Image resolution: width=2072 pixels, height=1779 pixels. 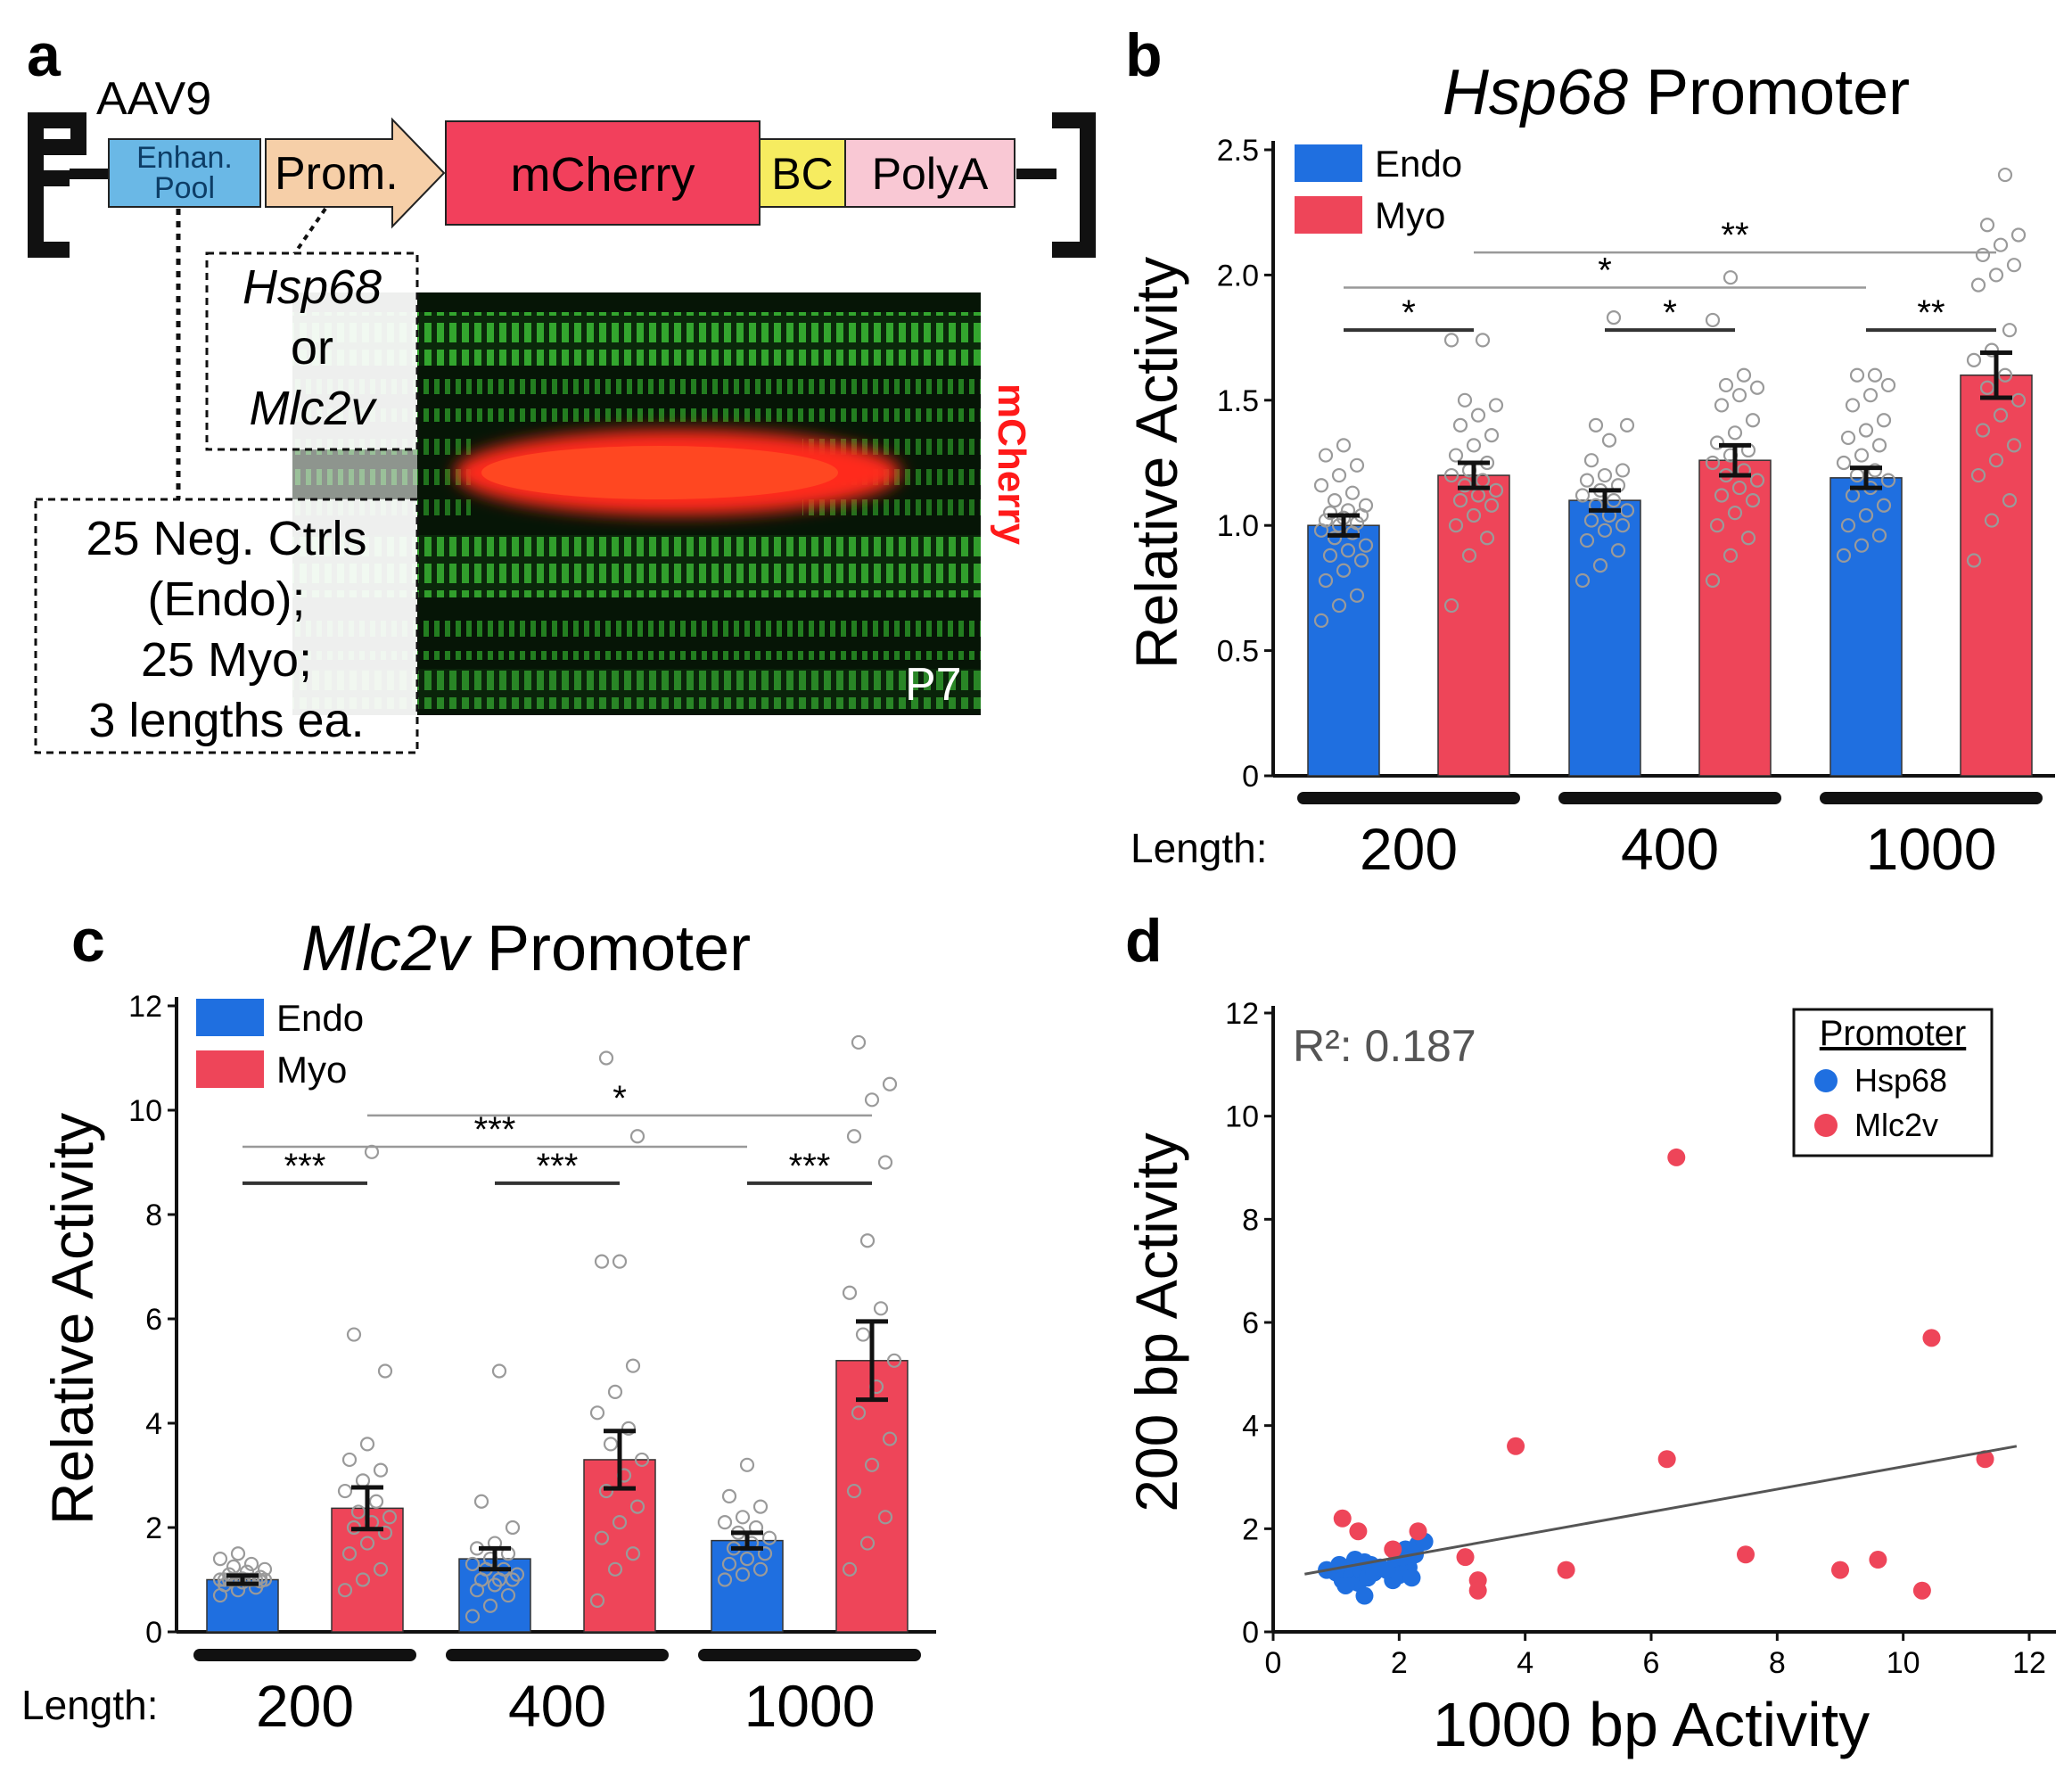 What do you see at coordinates (1250, 1633) in the screenshot?
I see `y-tick-label: 0` at bounding box center [1250, 1633].